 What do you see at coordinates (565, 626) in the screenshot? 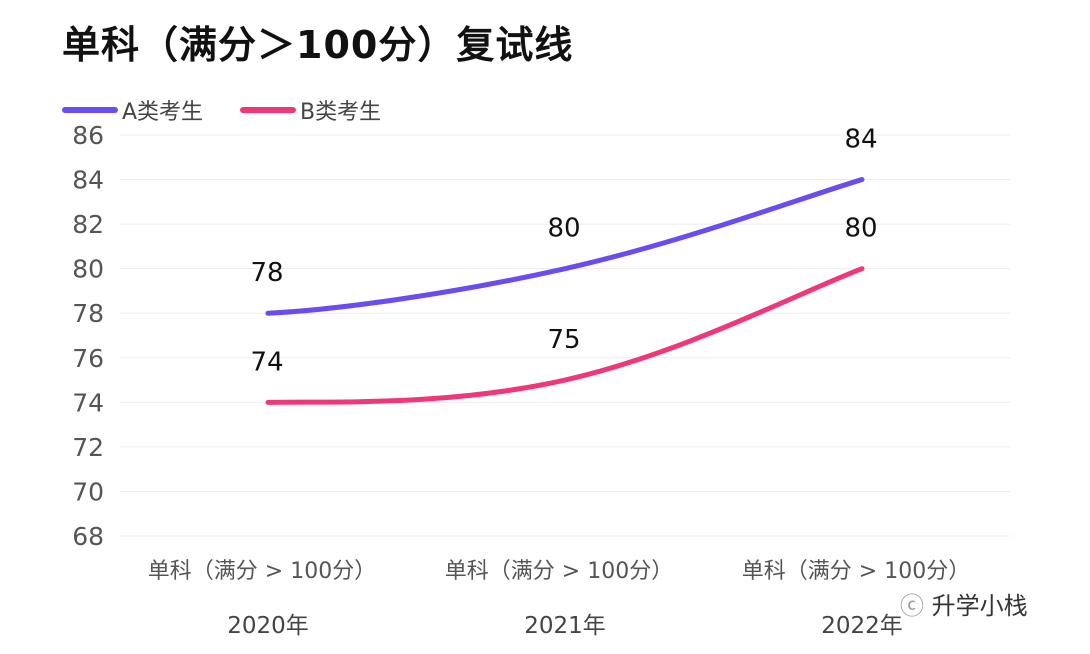
I see `x-group-label: 2021年` at bounding box center [565, 626].